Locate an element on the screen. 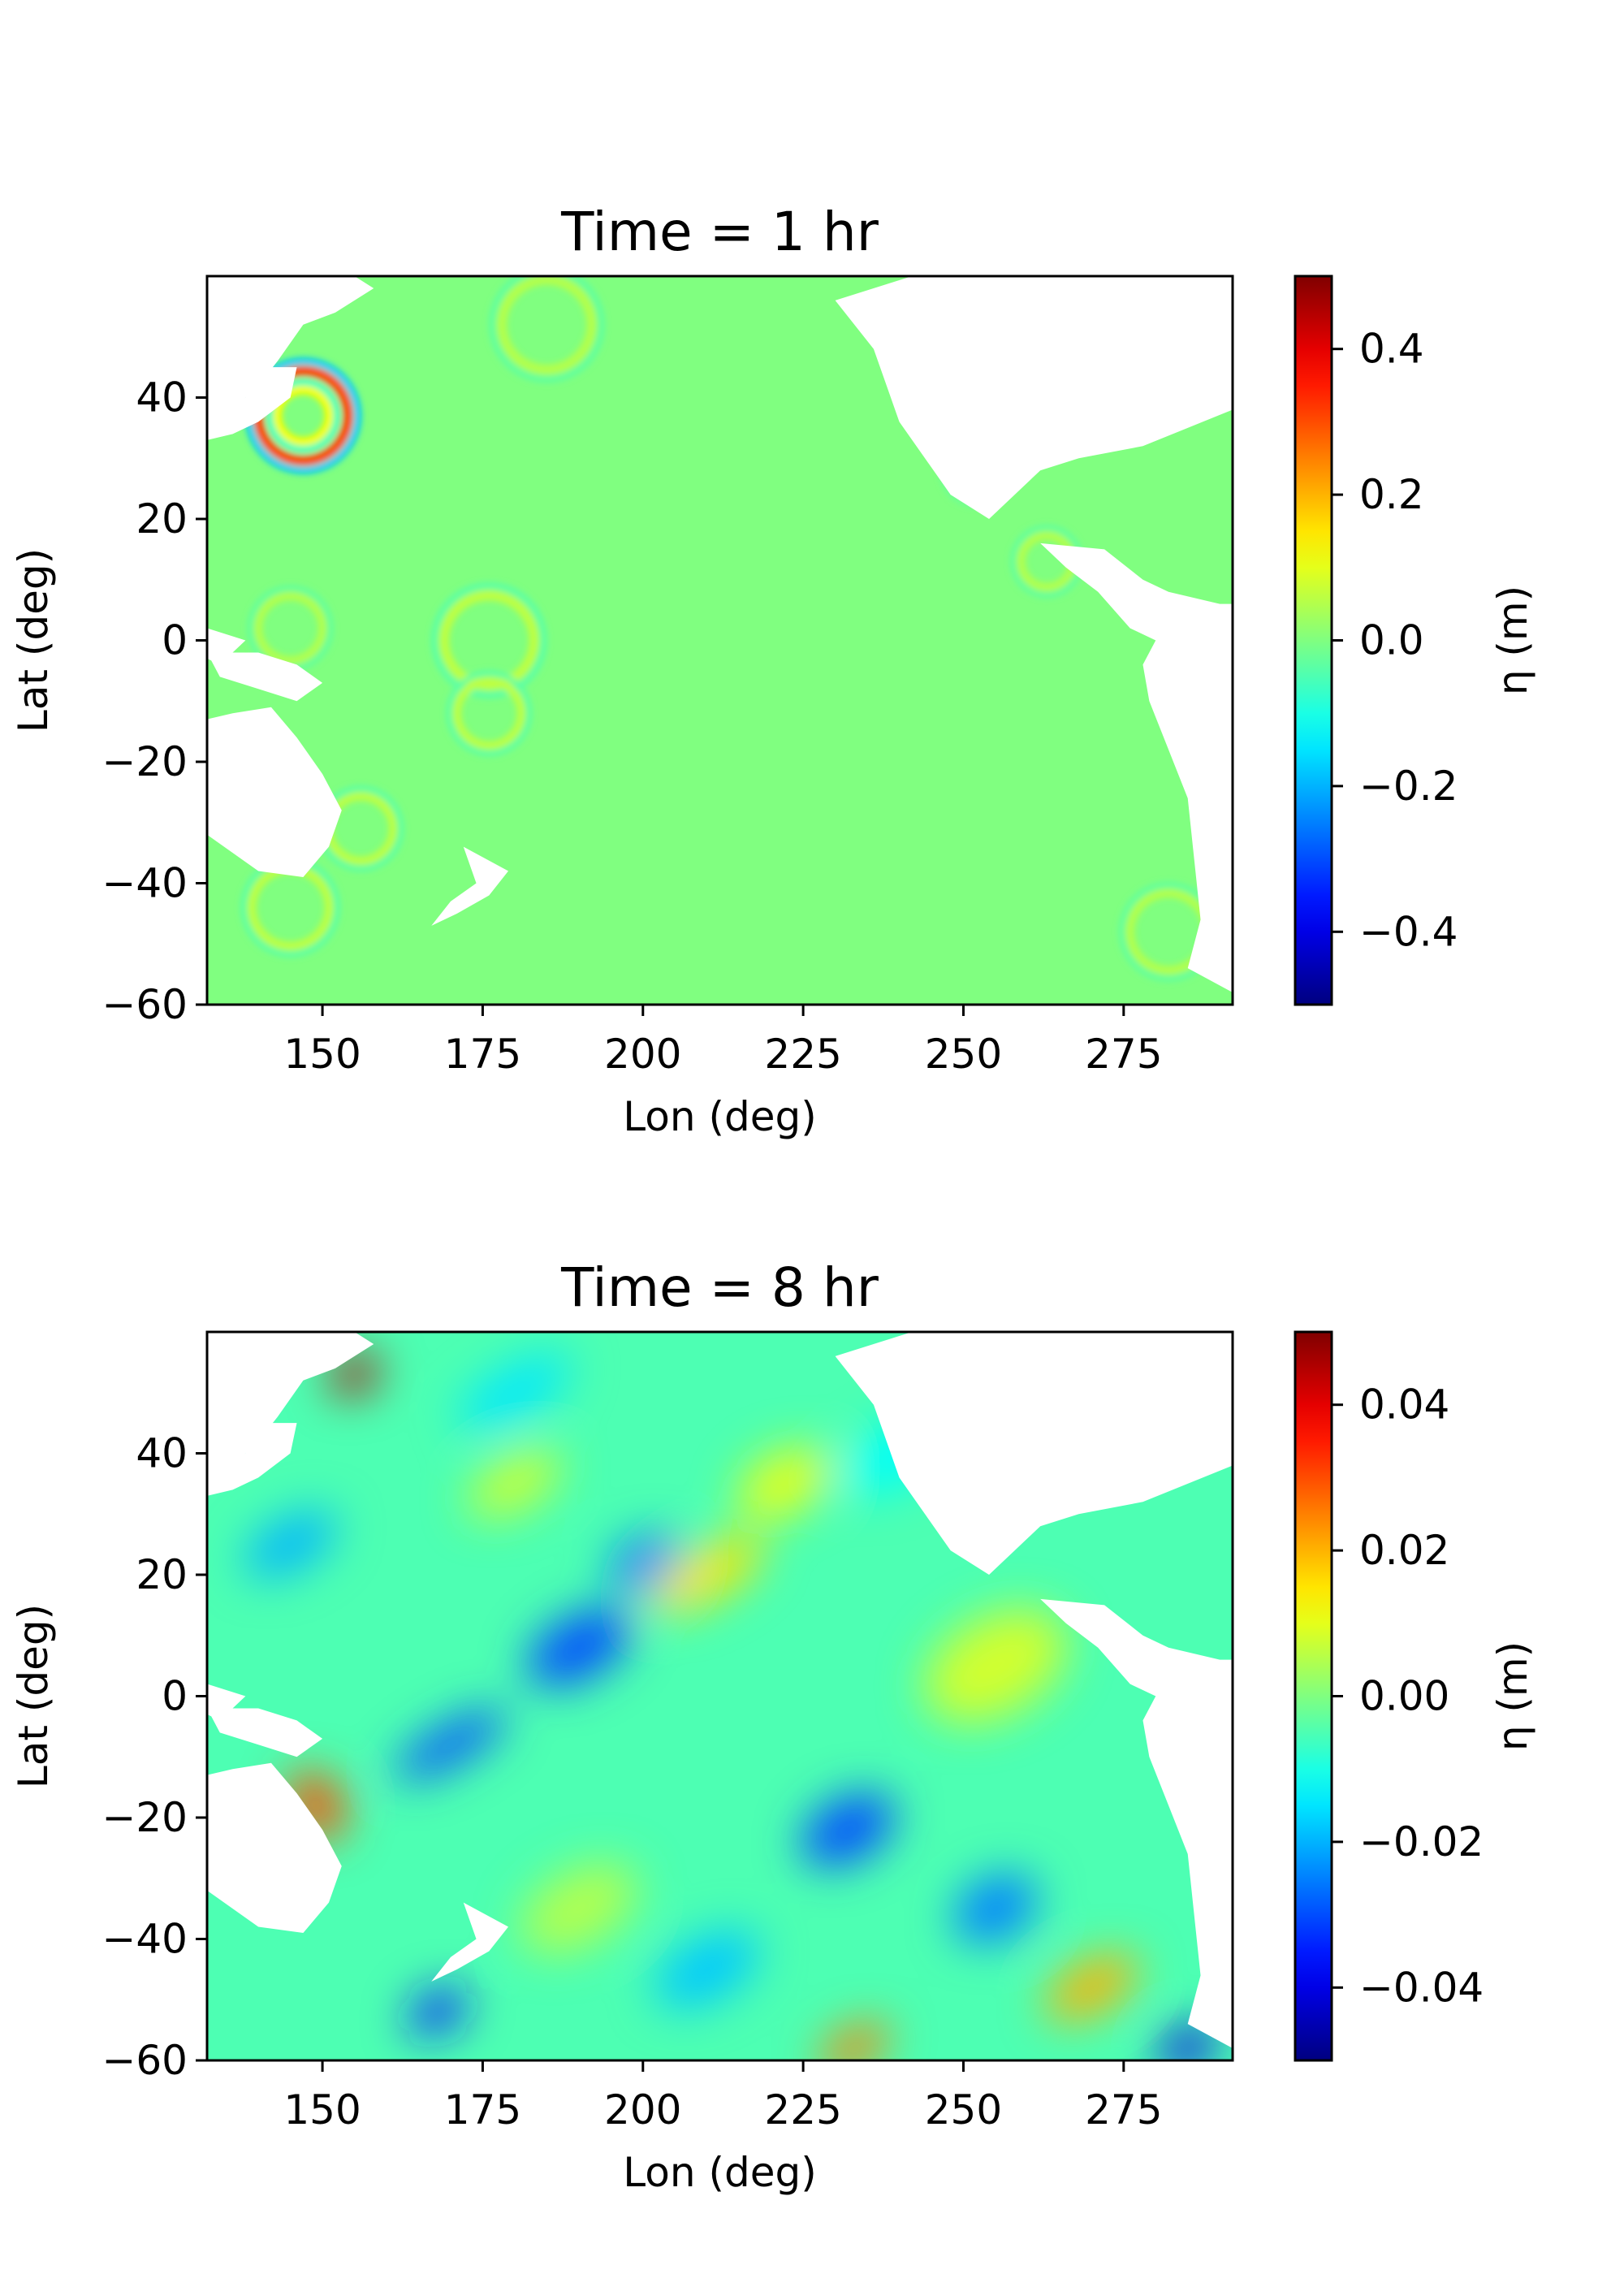 This screenshot has width=1624, height=2274. colorbar-tick-label-1: −0.2 is located at coordinates (1409, 786).